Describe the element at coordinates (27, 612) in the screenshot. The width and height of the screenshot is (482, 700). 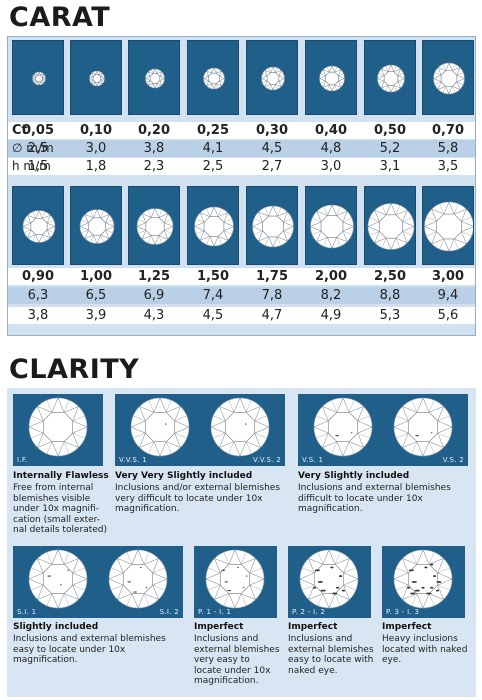
I see `grade-label: S.I. 1` at that location.